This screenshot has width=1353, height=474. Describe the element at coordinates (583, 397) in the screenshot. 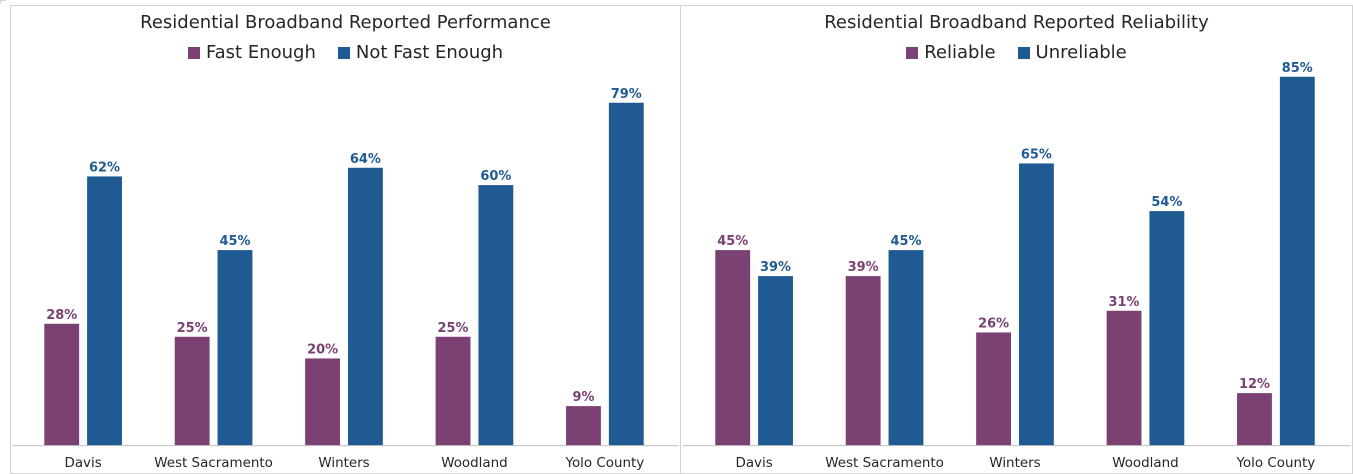

I see `data-label: 9%` at that location.